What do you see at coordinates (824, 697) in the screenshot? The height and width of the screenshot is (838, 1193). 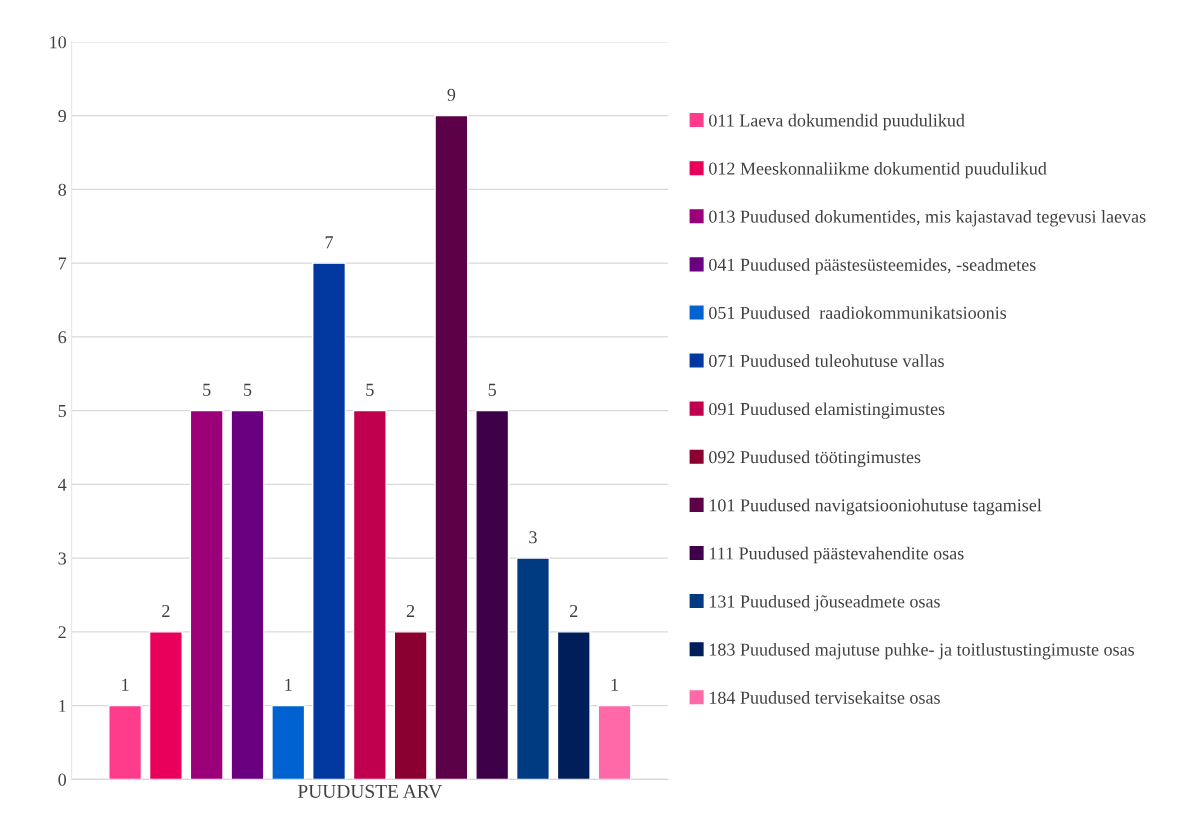 I see `legend-label: 184 Puudused tervisekaitse osas` at bounding box center [824, 697].